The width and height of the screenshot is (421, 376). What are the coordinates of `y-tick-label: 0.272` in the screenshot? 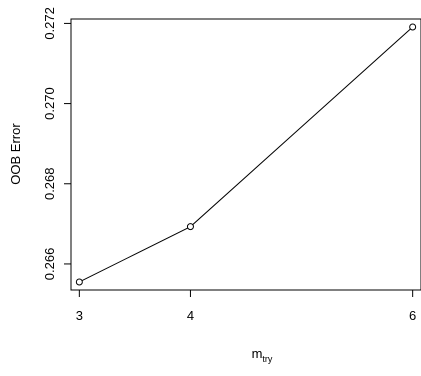 It's located at (49, 23).